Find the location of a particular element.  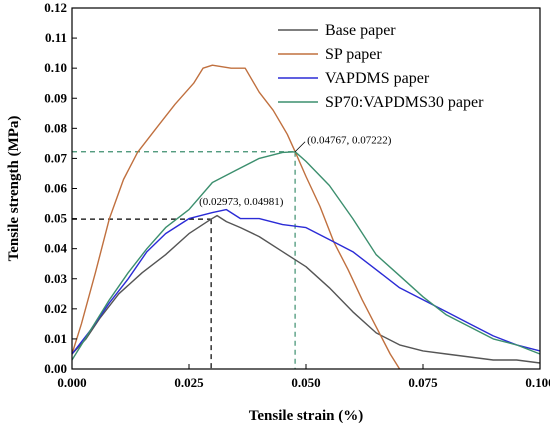

annotation-leader is located at coordinates (300, 147).